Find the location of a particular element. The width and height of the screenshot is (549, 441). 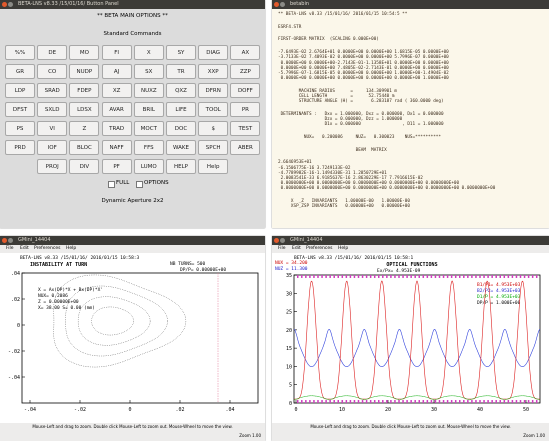

command-button: PROJ is located at coordinates (52, 166).